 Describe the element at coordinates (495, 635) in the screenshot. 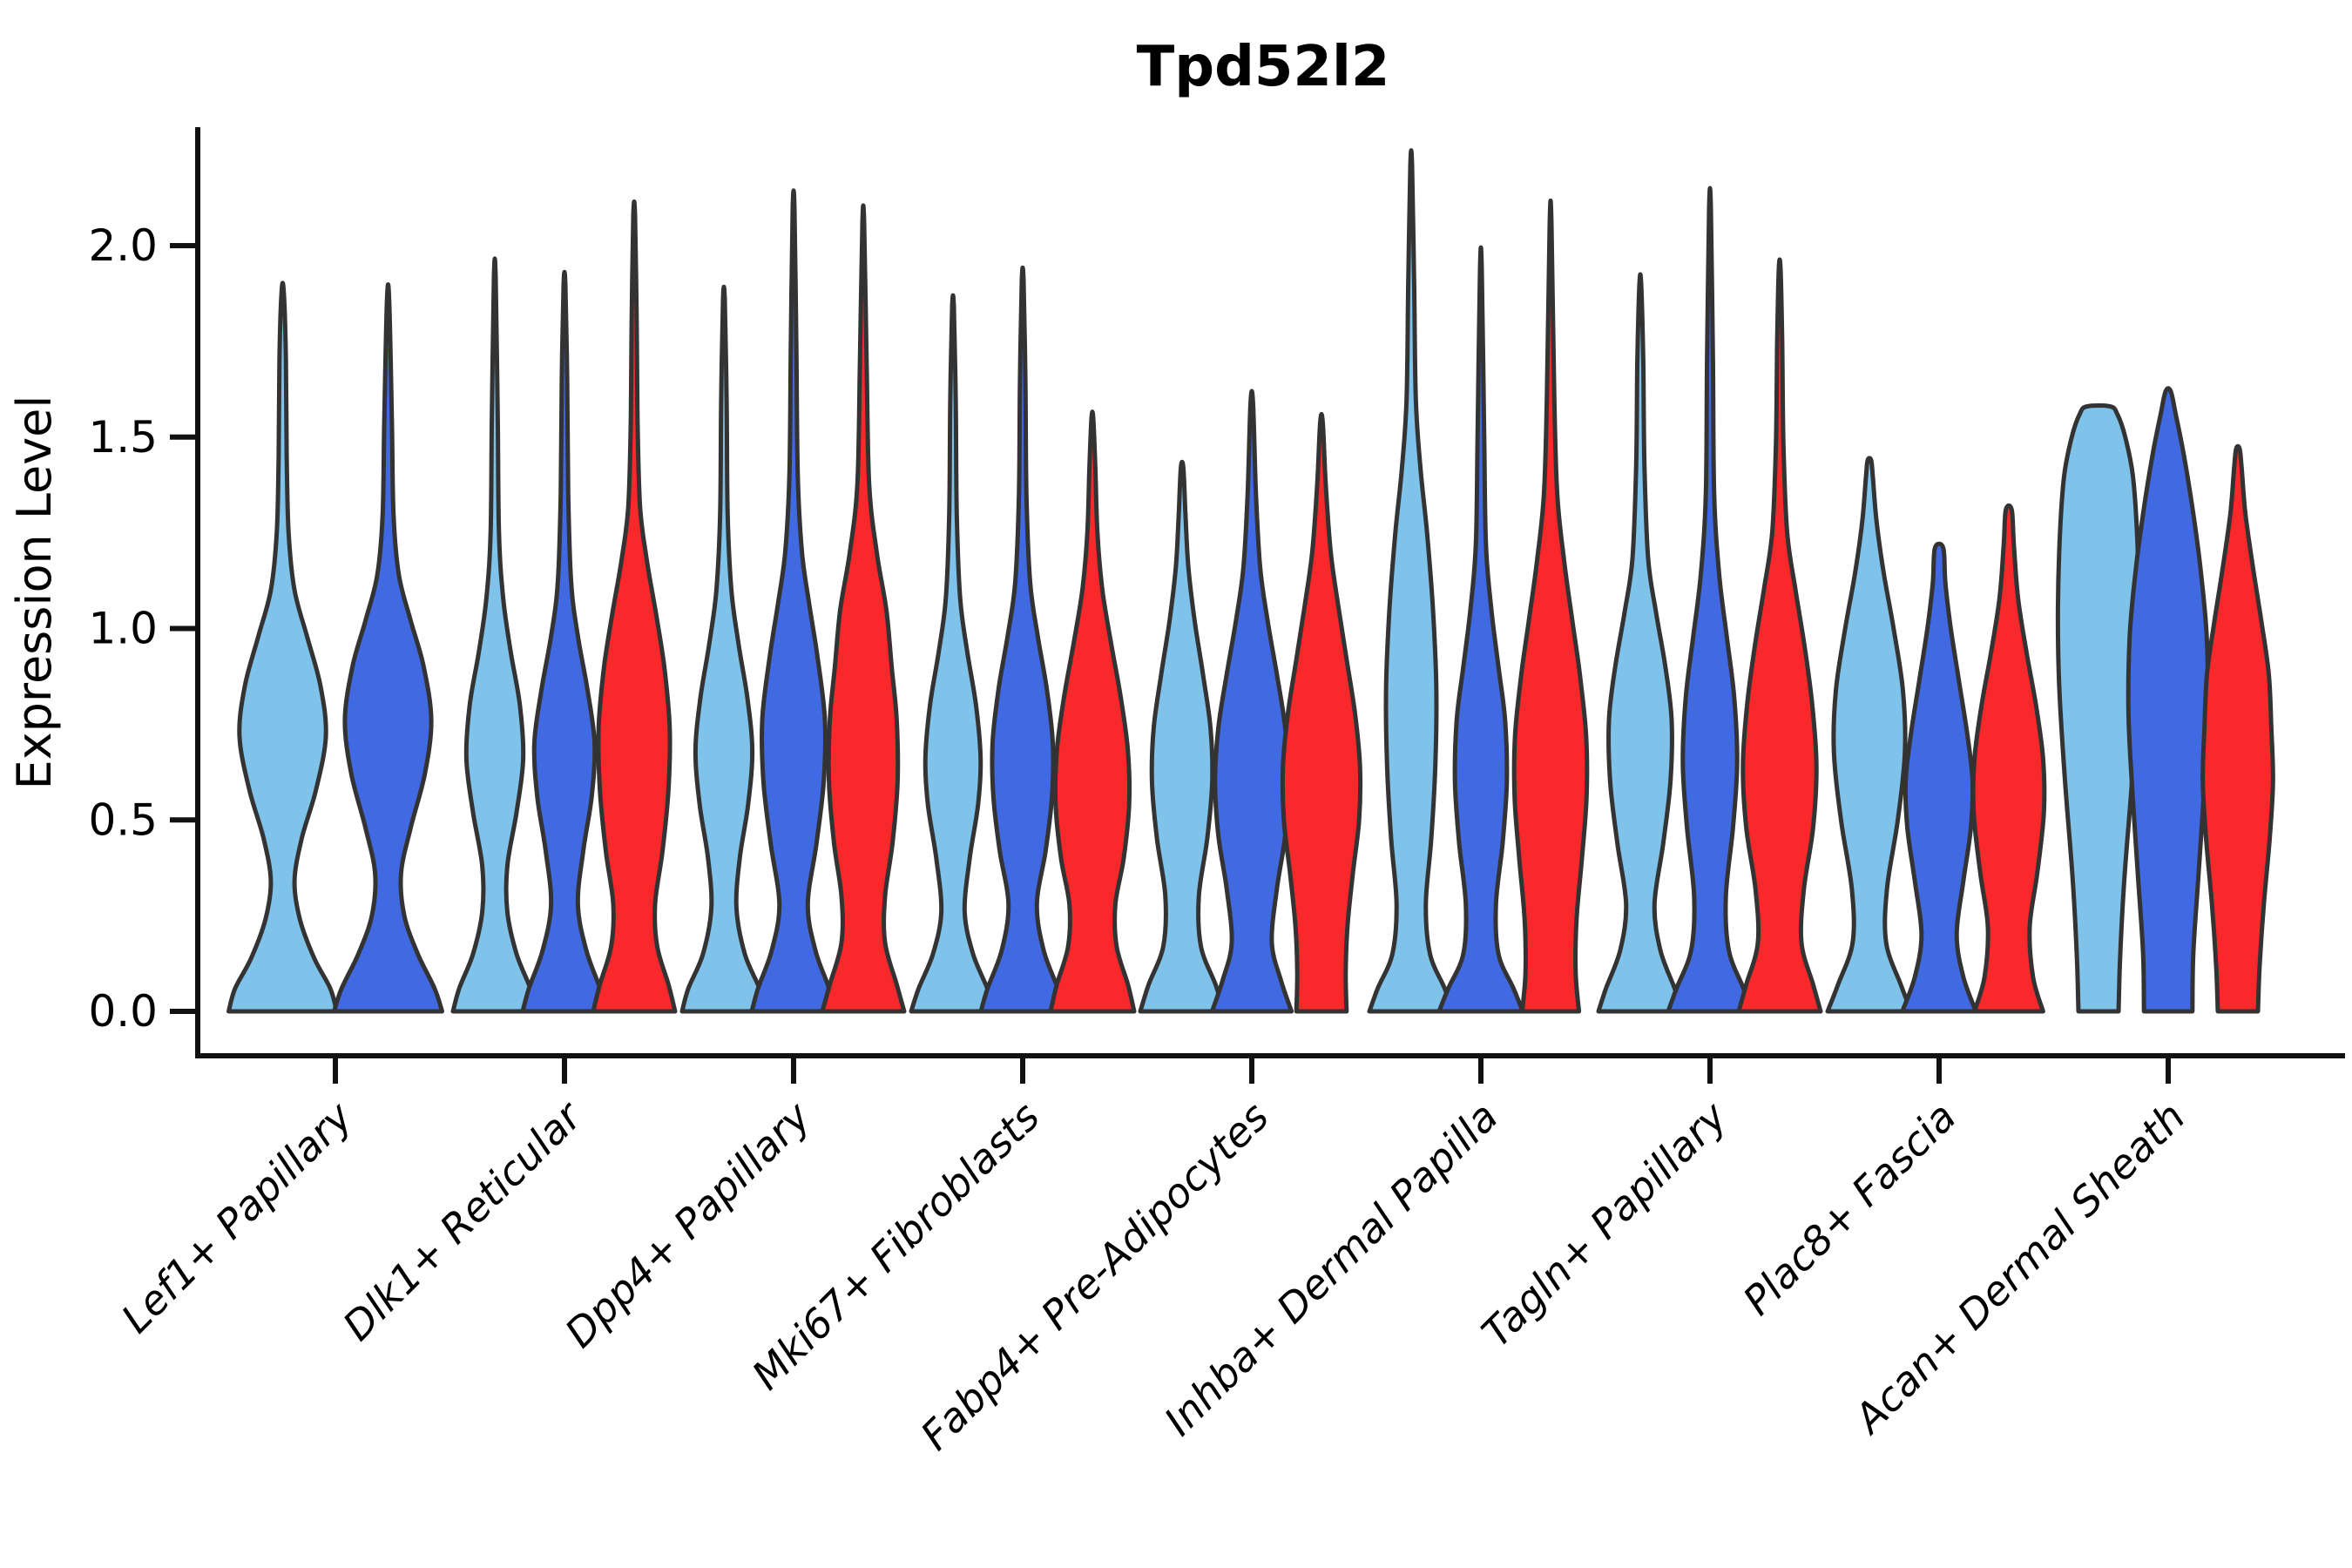

I see `violin-group2-hue1` at that location.